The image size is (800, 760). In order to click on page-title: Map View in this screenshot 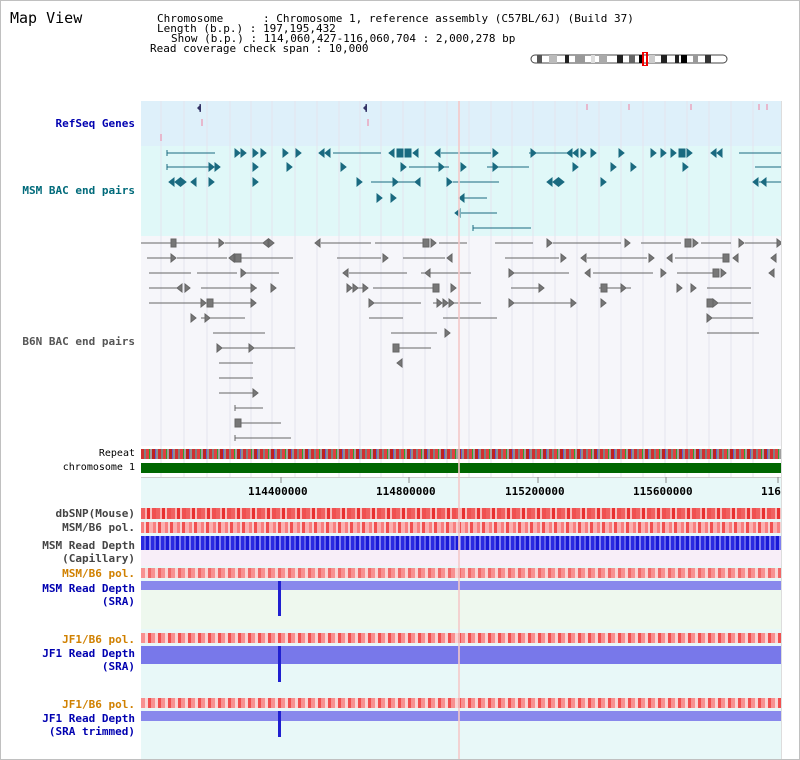, I will do `click(46, 18)`.